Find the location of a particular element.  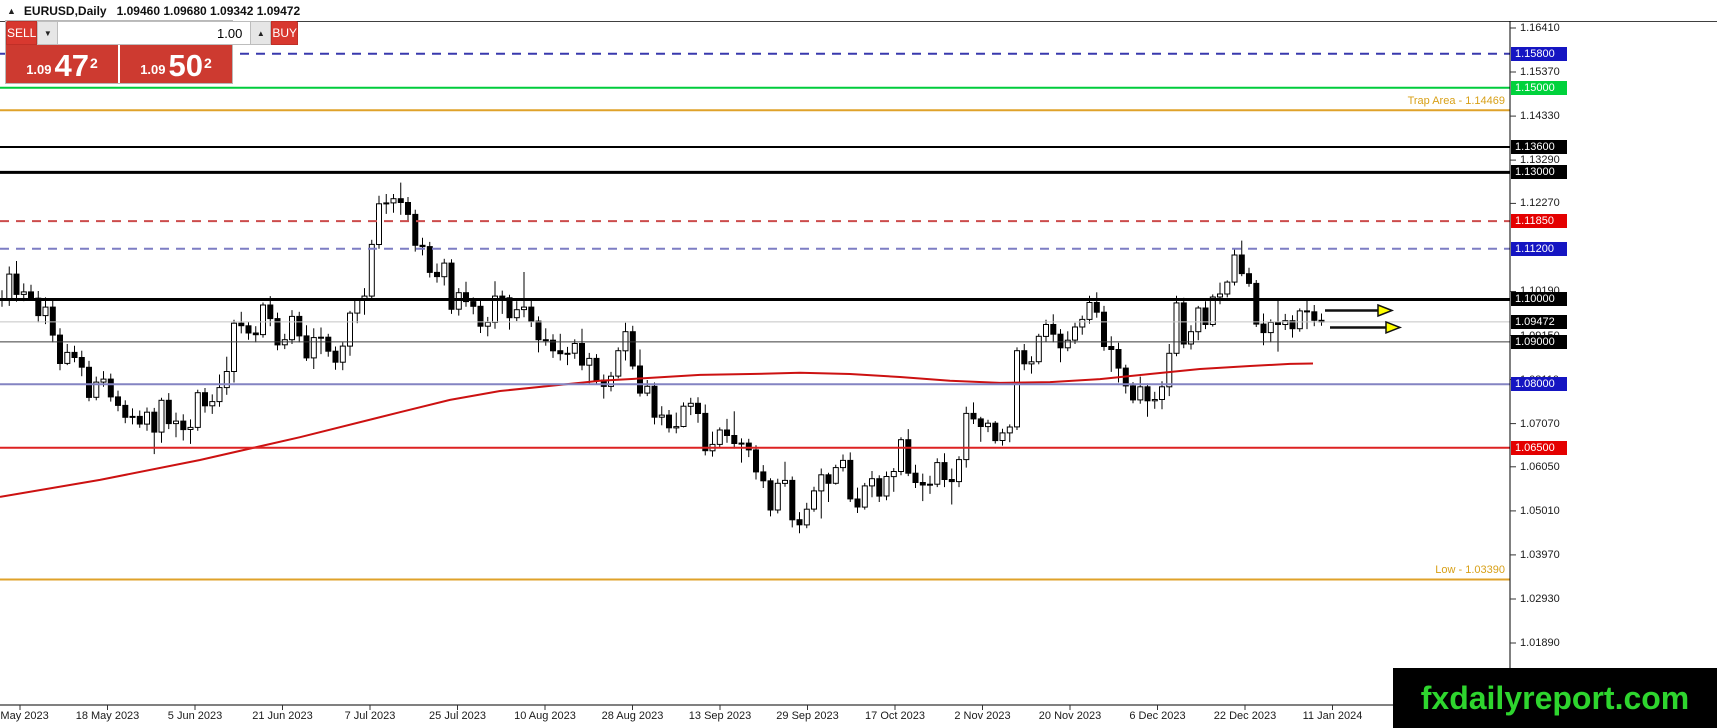

ask-price-box: 1.09 50 2 is located at coordinates (176, 64).